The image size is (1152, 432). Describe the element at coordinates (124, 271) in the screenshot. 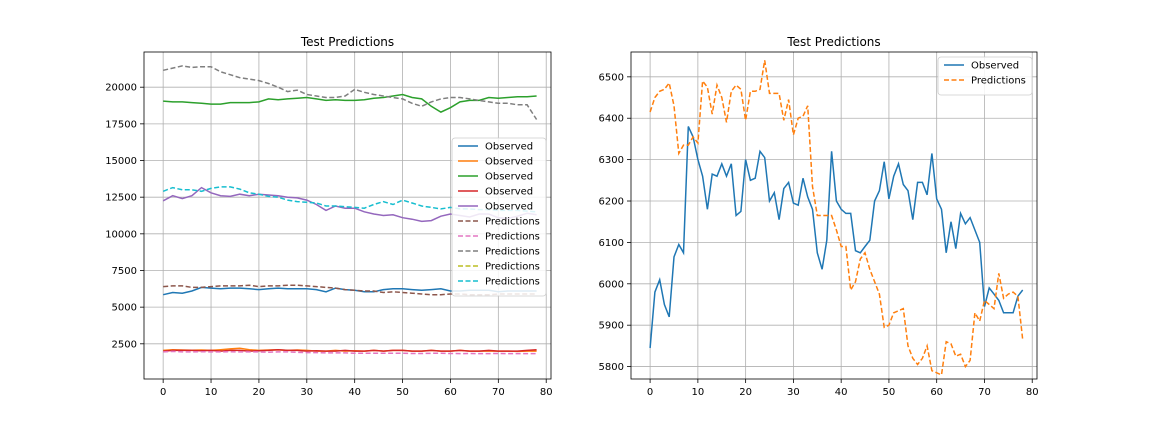

I see `y-tick-label: 7500` at that location.